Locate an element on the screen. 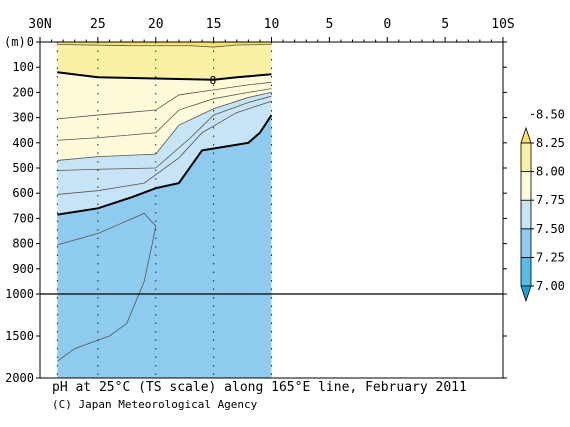 The image size is (570, 427). colorbar-label: 8.00 is located at coordinates (550, 172).